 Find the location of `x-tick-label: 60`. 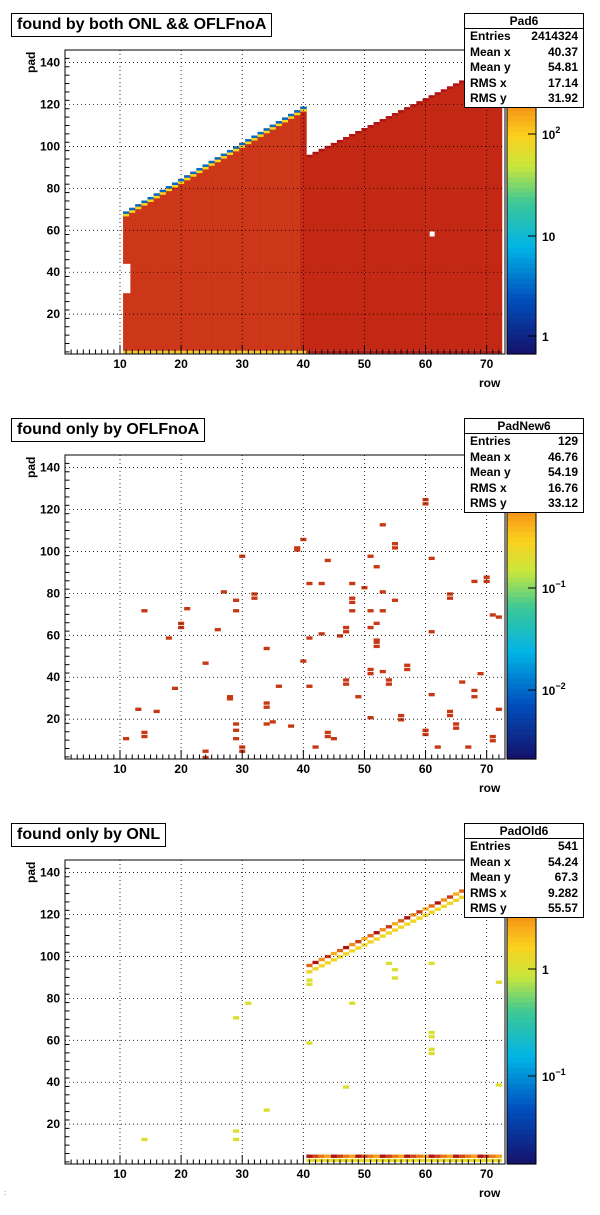

x-tick-label: 60 is located at coordinates (426, 769).